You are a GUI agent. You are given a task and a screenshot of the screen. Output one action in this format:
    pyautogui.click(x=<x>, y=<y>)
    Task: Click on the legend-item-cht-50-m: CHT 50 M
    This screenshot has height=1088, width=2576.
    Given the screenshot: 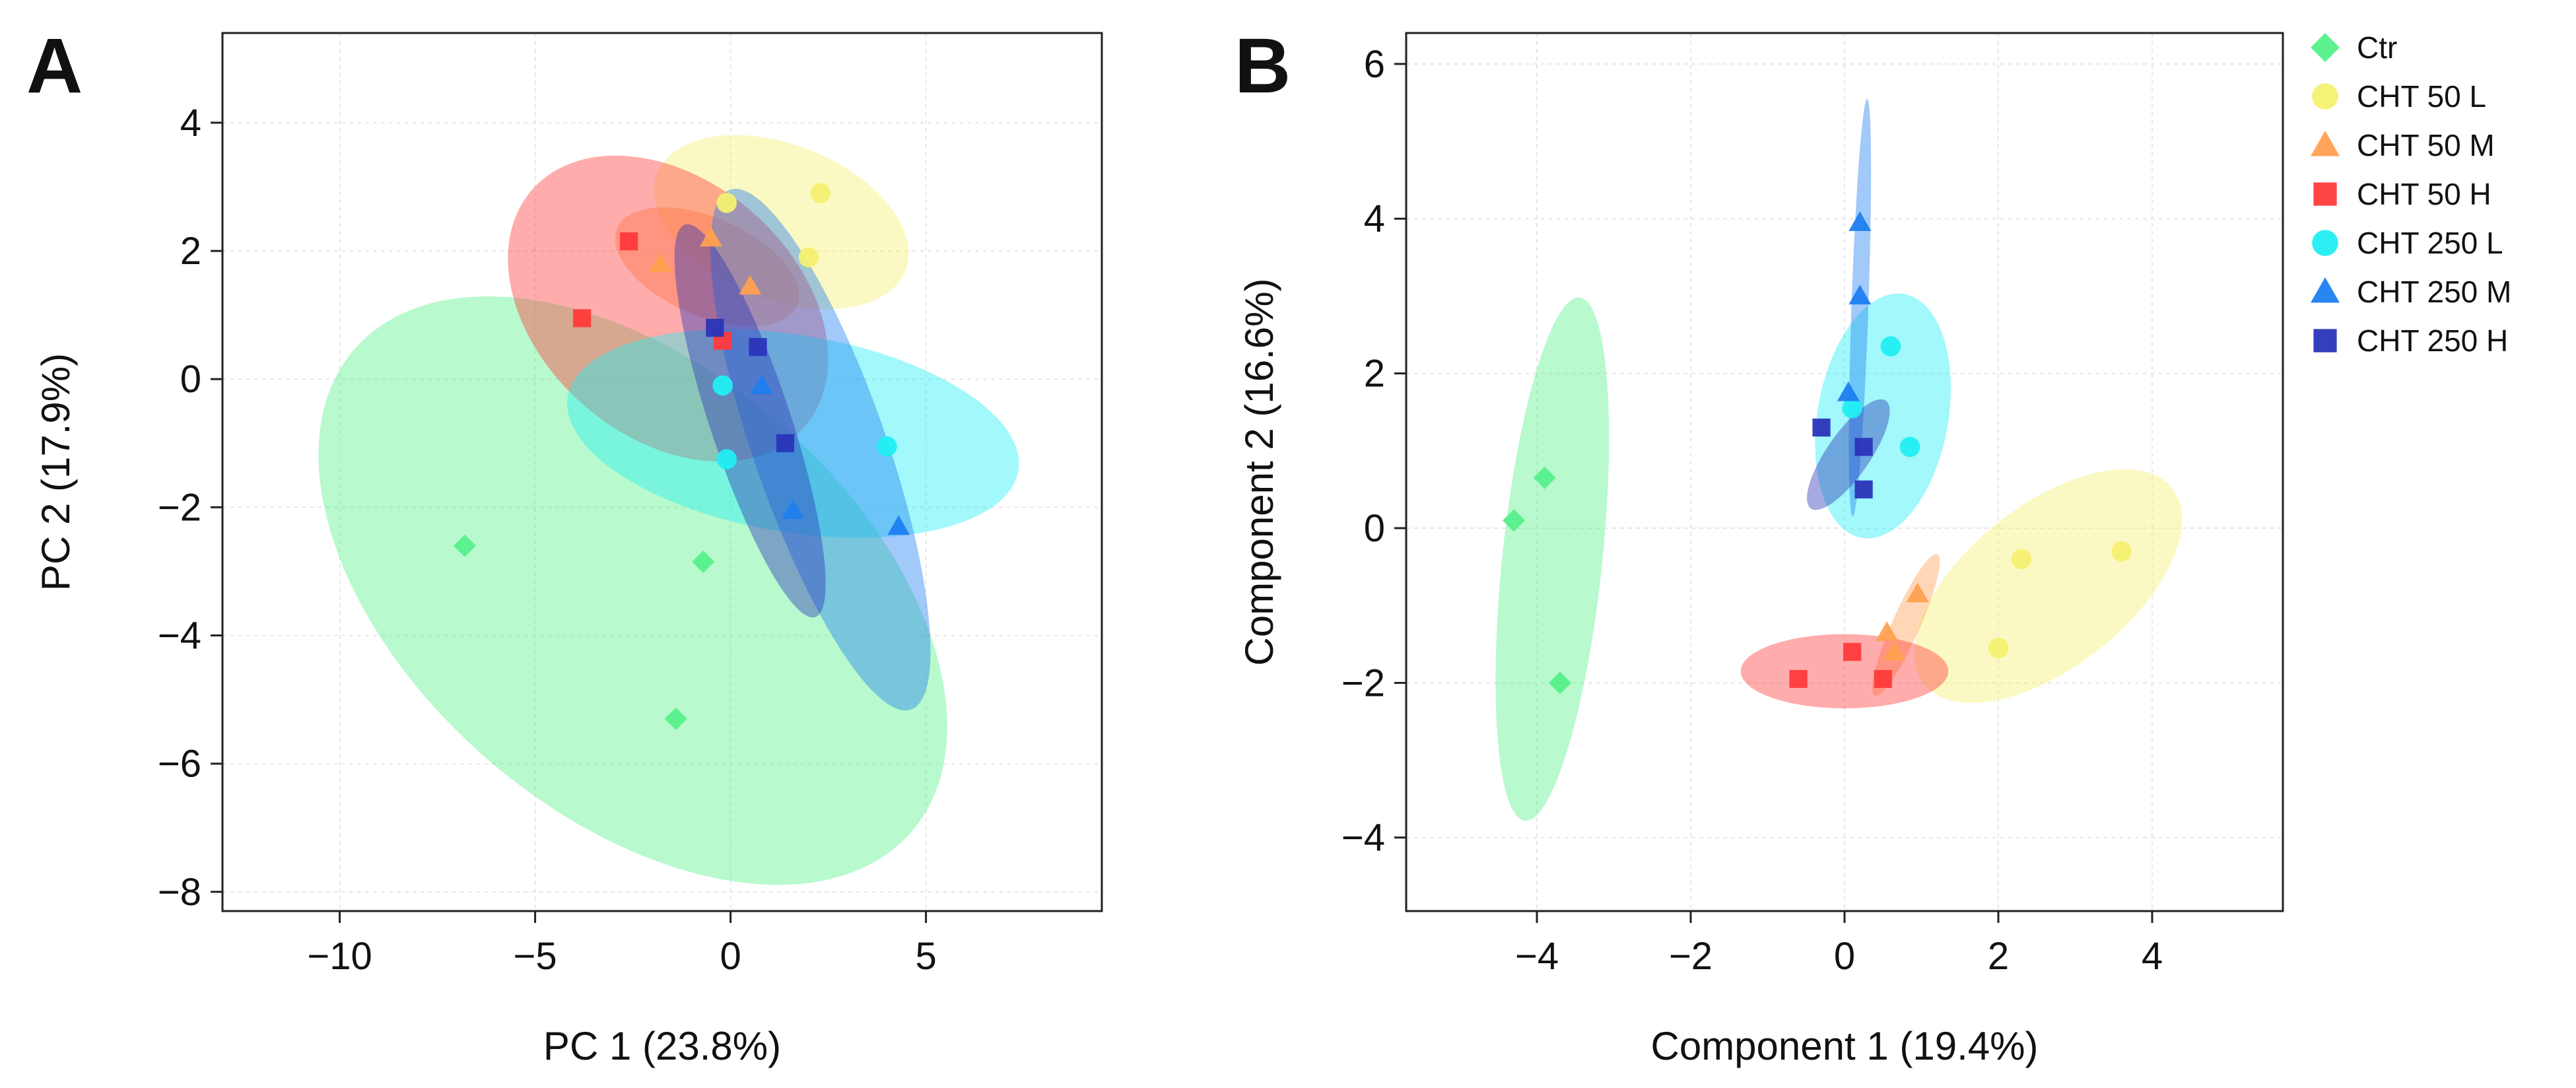 What is the action you would take?
    pyautogui.click(x=2403, y=145)
    